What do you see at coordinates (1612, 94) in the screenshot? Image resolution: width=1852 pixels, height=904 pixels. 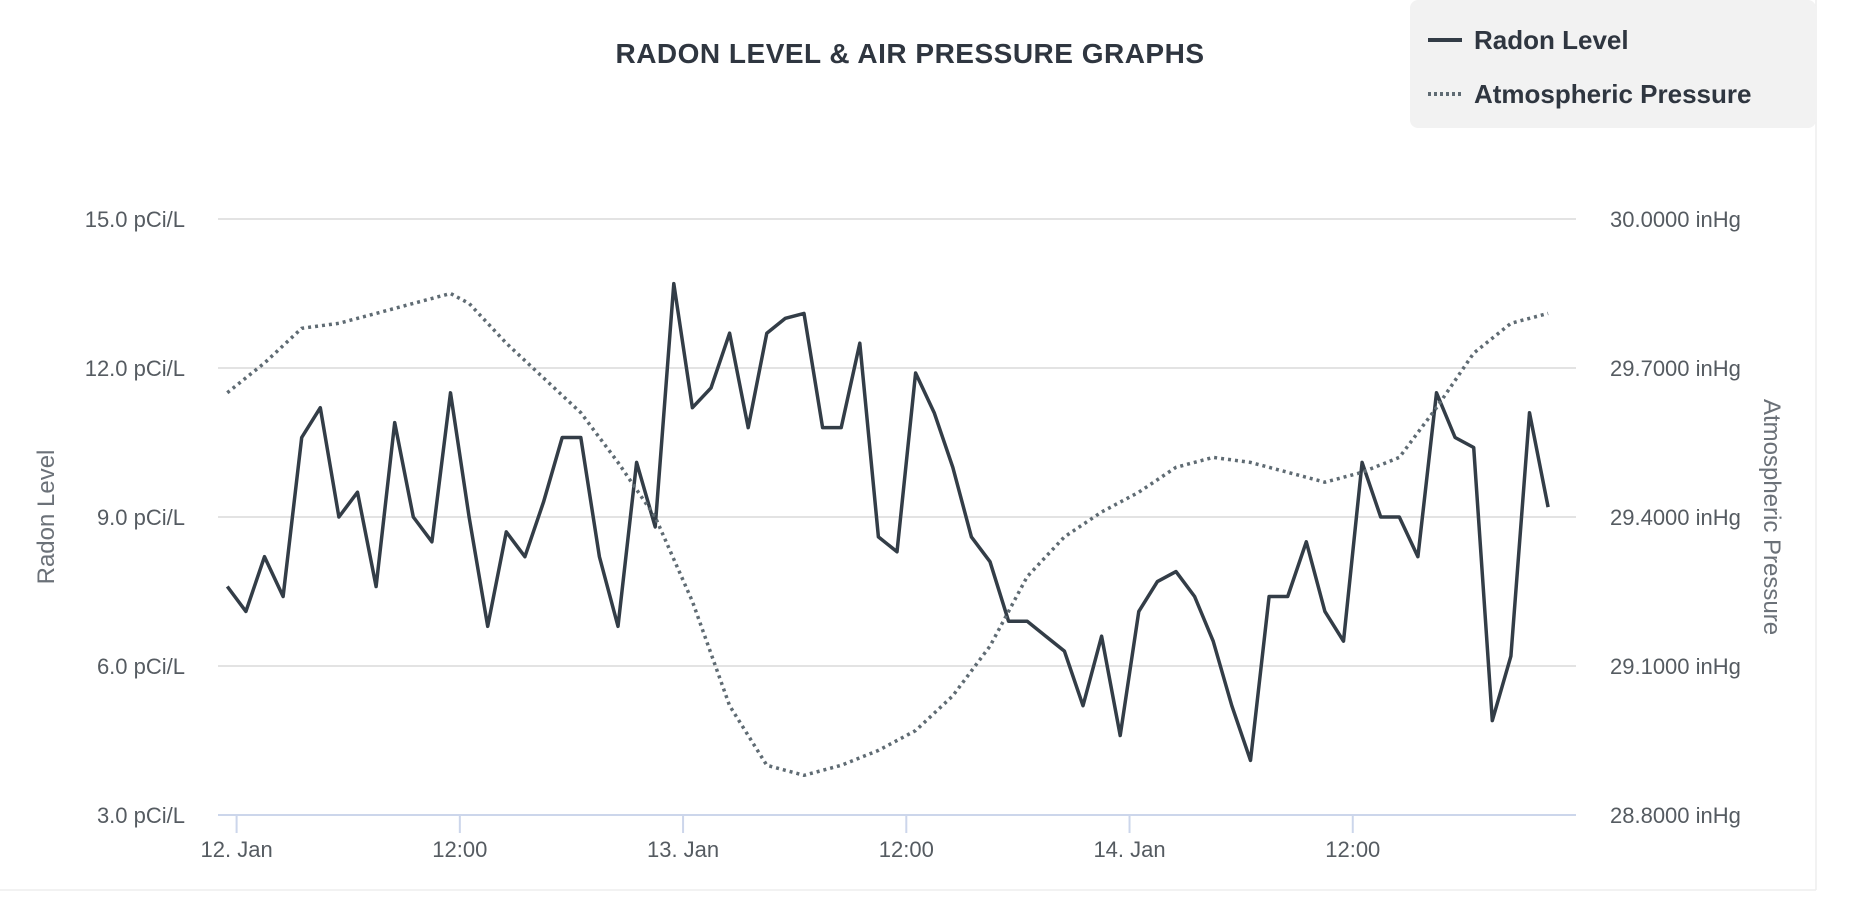 I see `legend-label: Atmospheric Pressure` at bounding box center [1612, 94].